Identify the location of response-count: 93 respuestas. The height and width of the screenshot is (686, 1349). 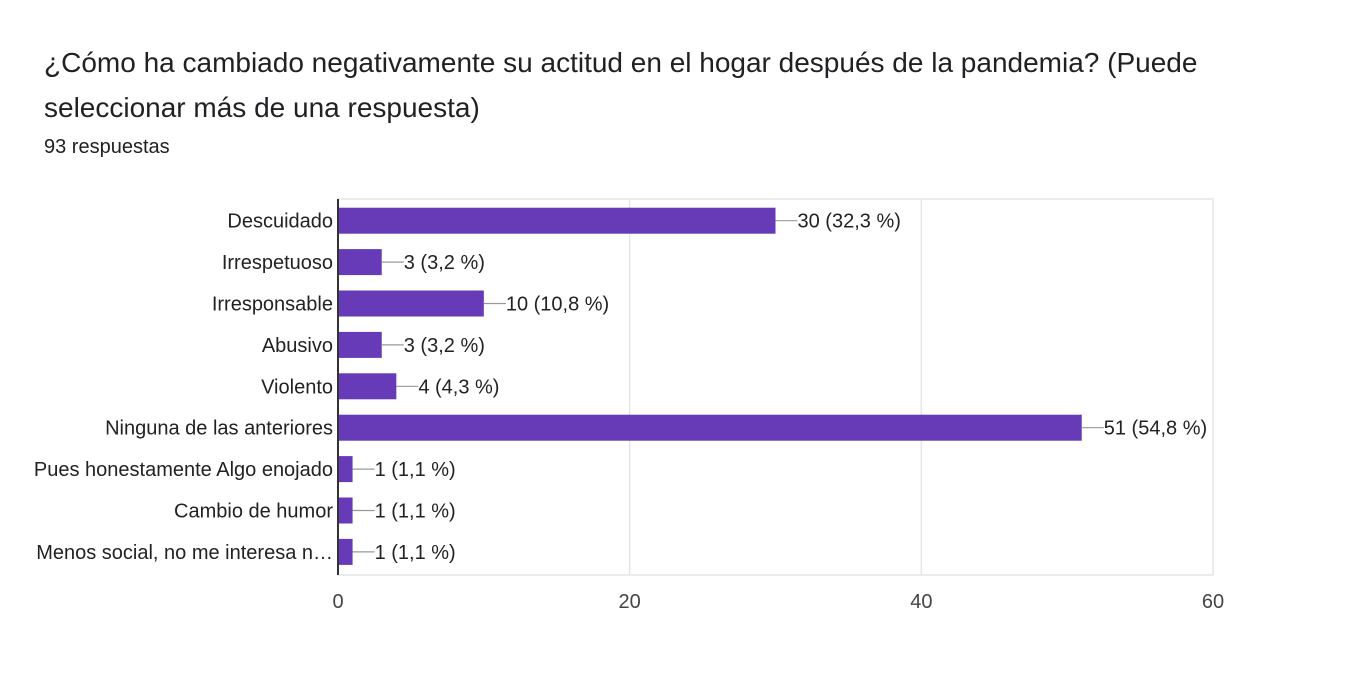
(107, 147).